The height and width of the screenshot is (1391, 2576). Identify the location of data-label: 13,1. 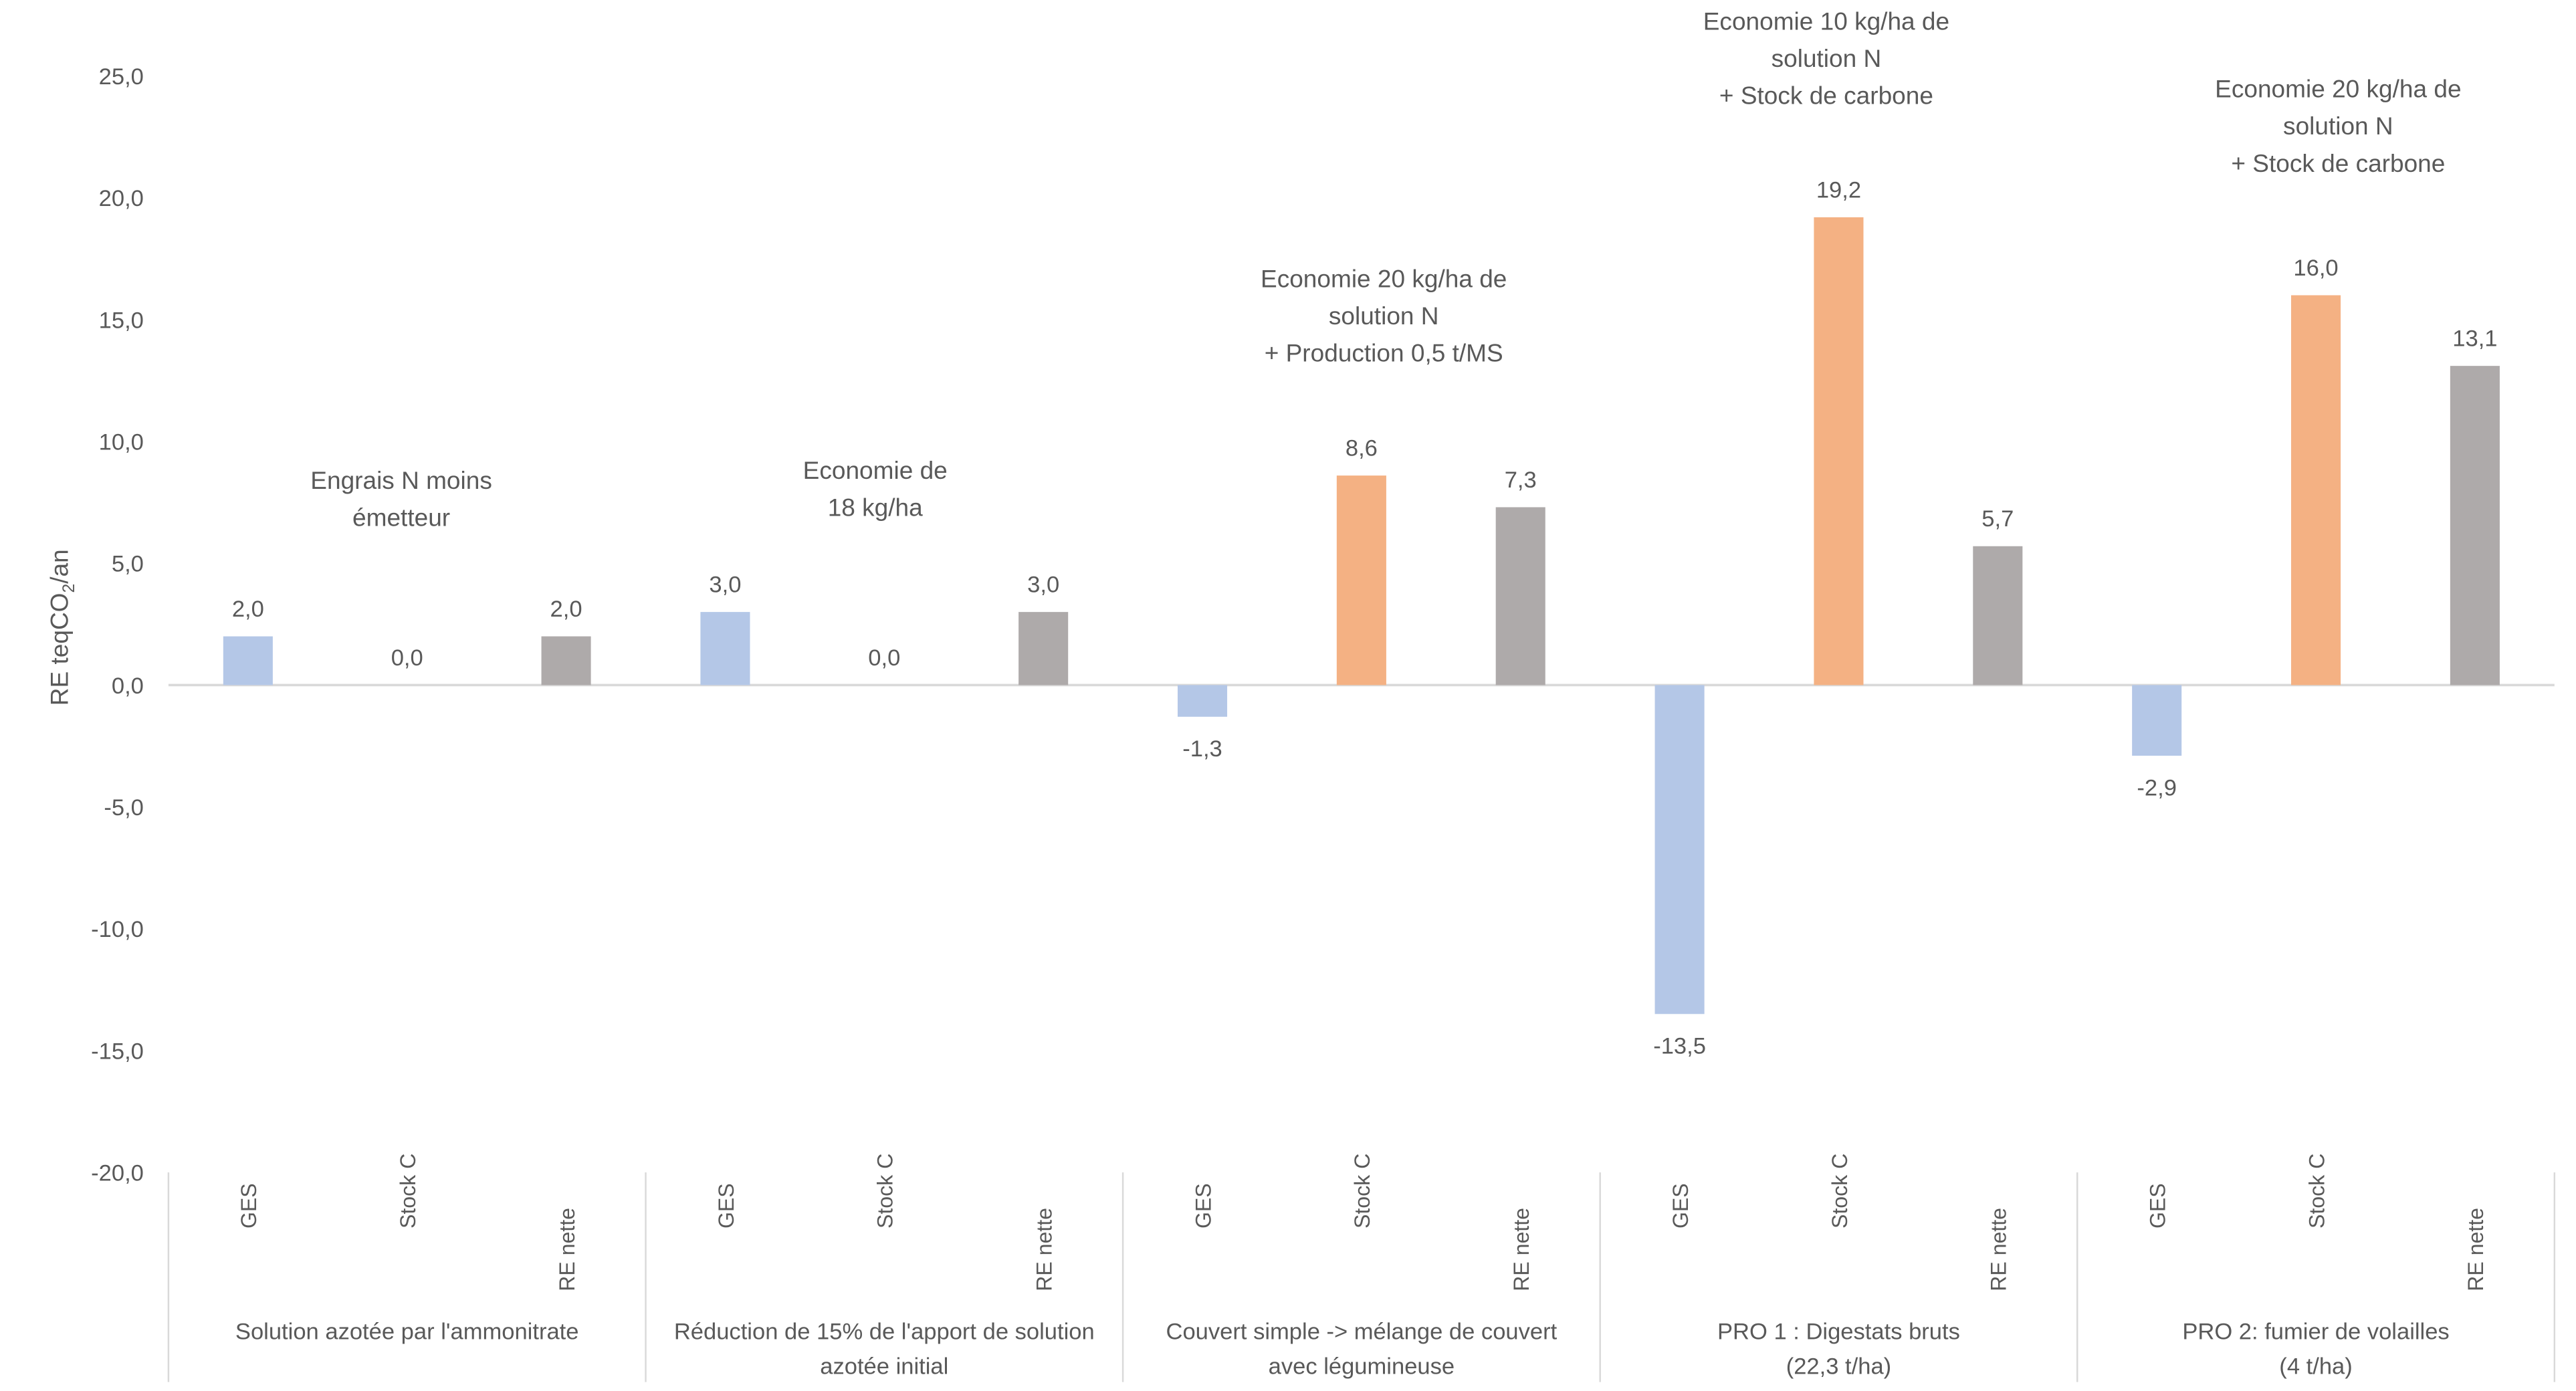
(2474, 339).